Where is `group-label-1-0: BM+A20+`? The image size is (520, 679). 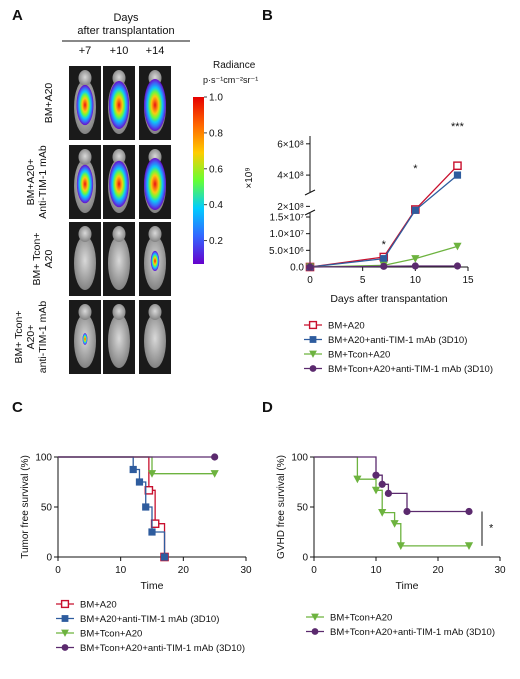
group-label-1-0: BM+A20+ is located at coordinates (31, 182).